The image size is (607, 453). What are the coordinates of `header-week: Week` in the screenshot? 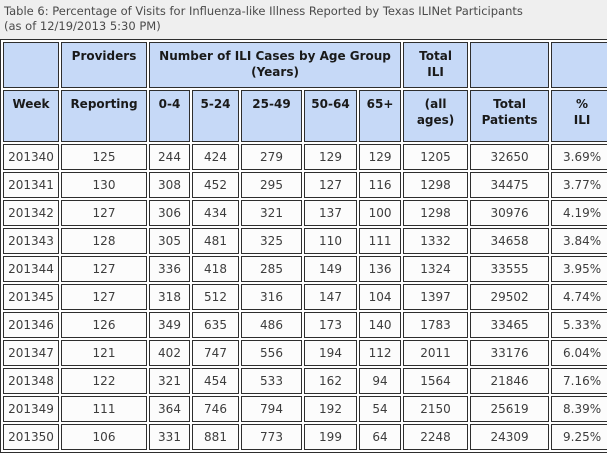 It's located at (31, 116).